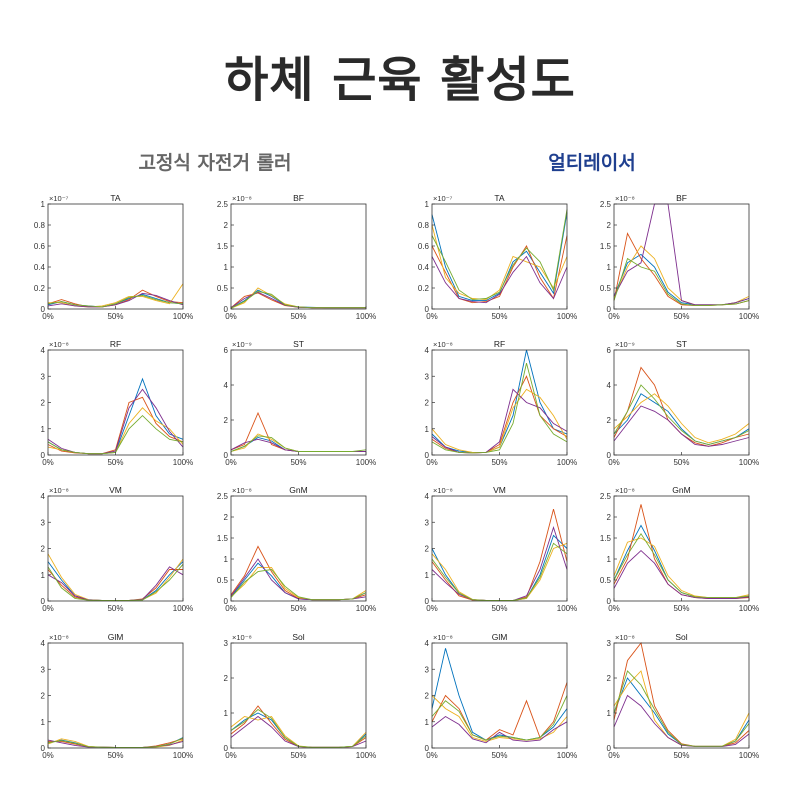 This screenshot has height=800, width=800. Describe the element at coordinates (300, 696) in the screenshot. I see `chart-roller-sol: 0 1 2 3 0% 50% 100% ×10⁻⁸ Sol` at that location.